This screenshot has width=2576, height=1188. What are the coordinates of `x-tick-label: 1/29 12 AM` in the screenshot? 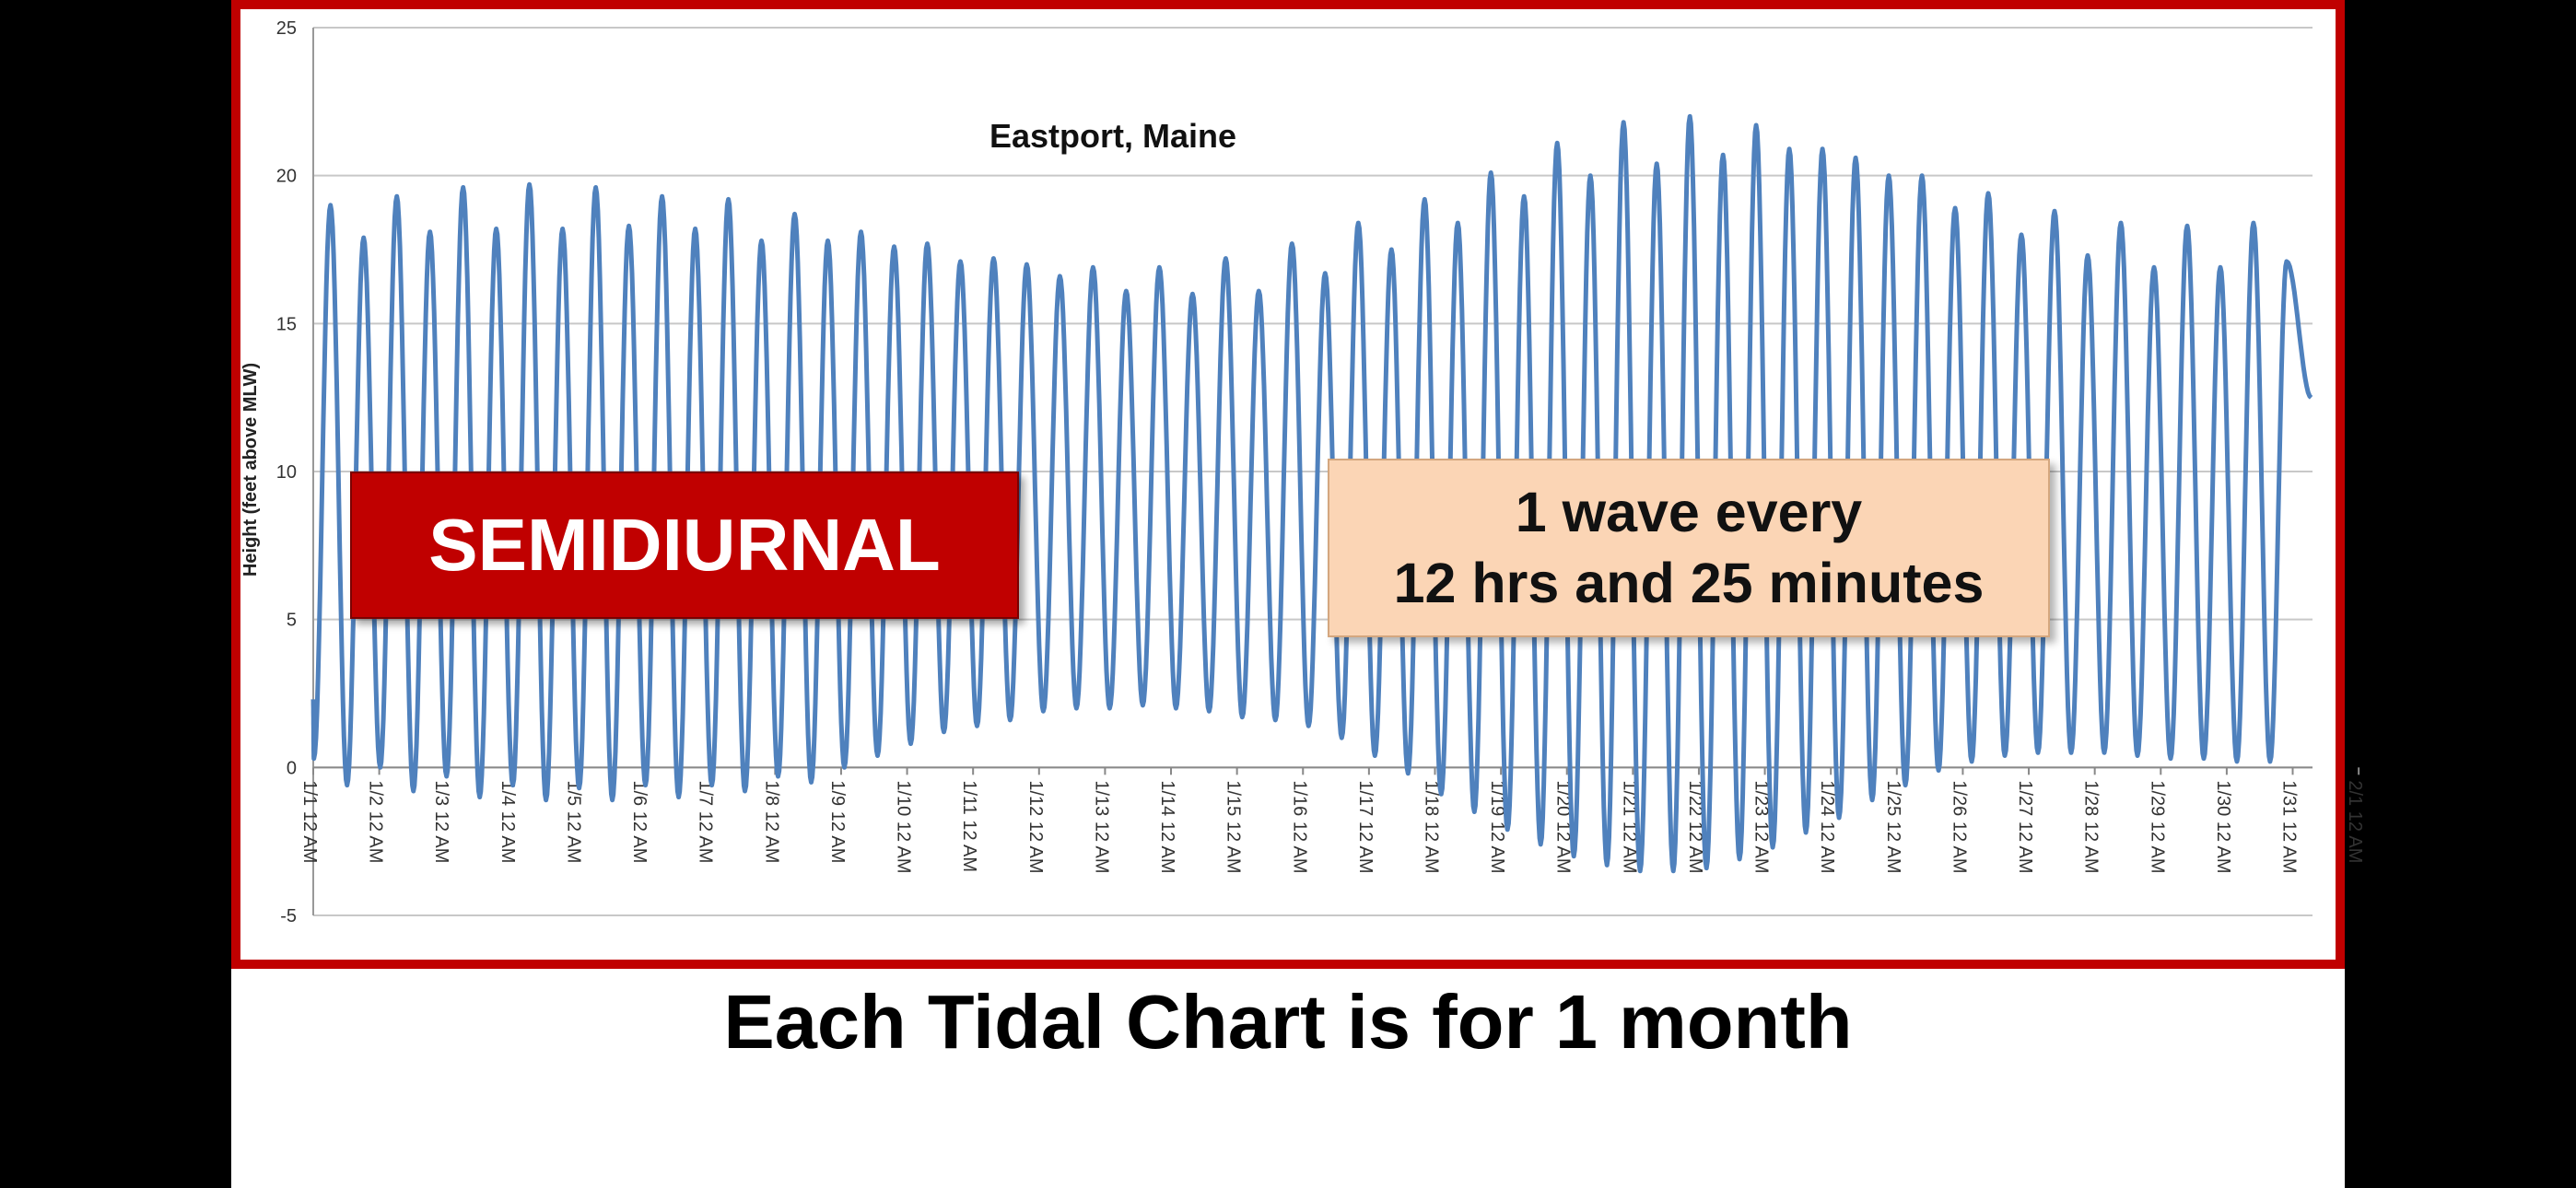 It's located at (2157, 826).